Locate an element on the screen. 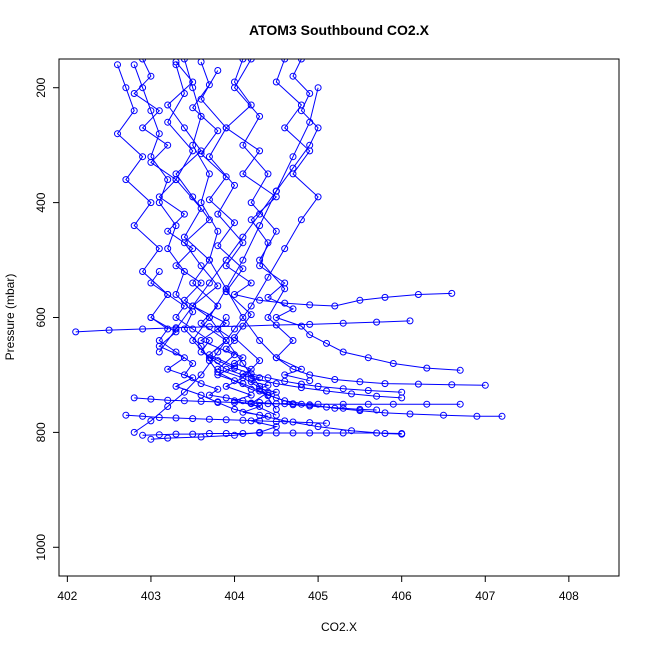 Image resolution: width=650 pixels, height=650 pixels. y-tick-label: 600 is located at coordinates (41, 317).